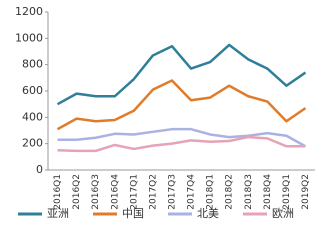 This screenshot has width=320, height=240. What do you see at coordinates (134, 192) in the screenshot?
I see `x-tick-label: 2017Q1` at bounding box center [134, 192].